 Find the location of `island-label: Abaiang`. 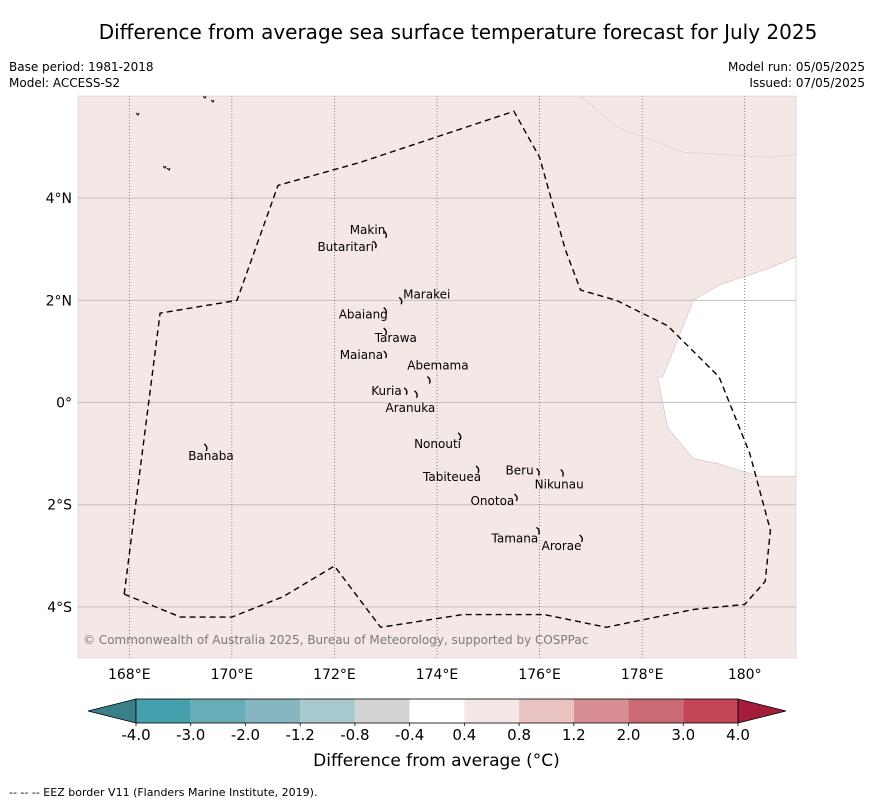

island-label: Abaiang is located at coordinates (363, 315).